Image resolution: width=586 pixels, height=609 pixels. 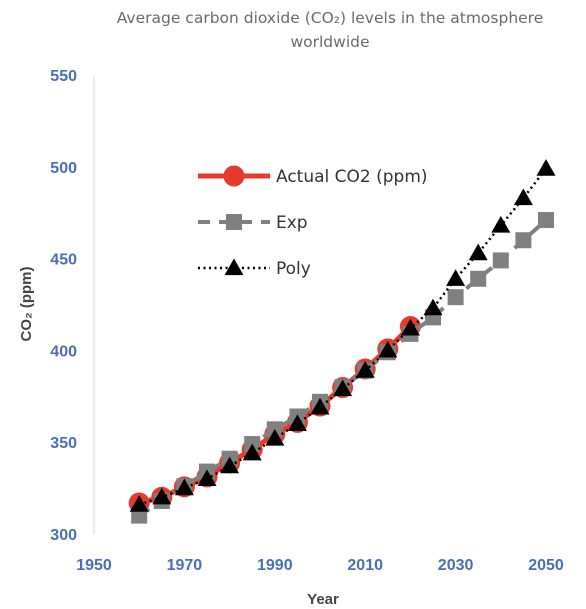 I want to click on x-tick-label: 2010, so click(x=365, y=565).